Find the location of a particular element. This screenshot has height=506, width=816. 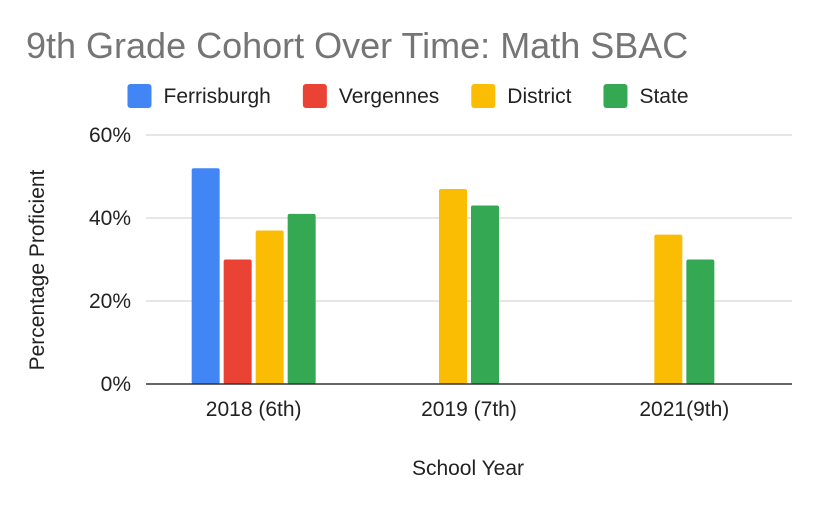

y-axis-title: Percentage Proficient is located at coordinates (37, 269).